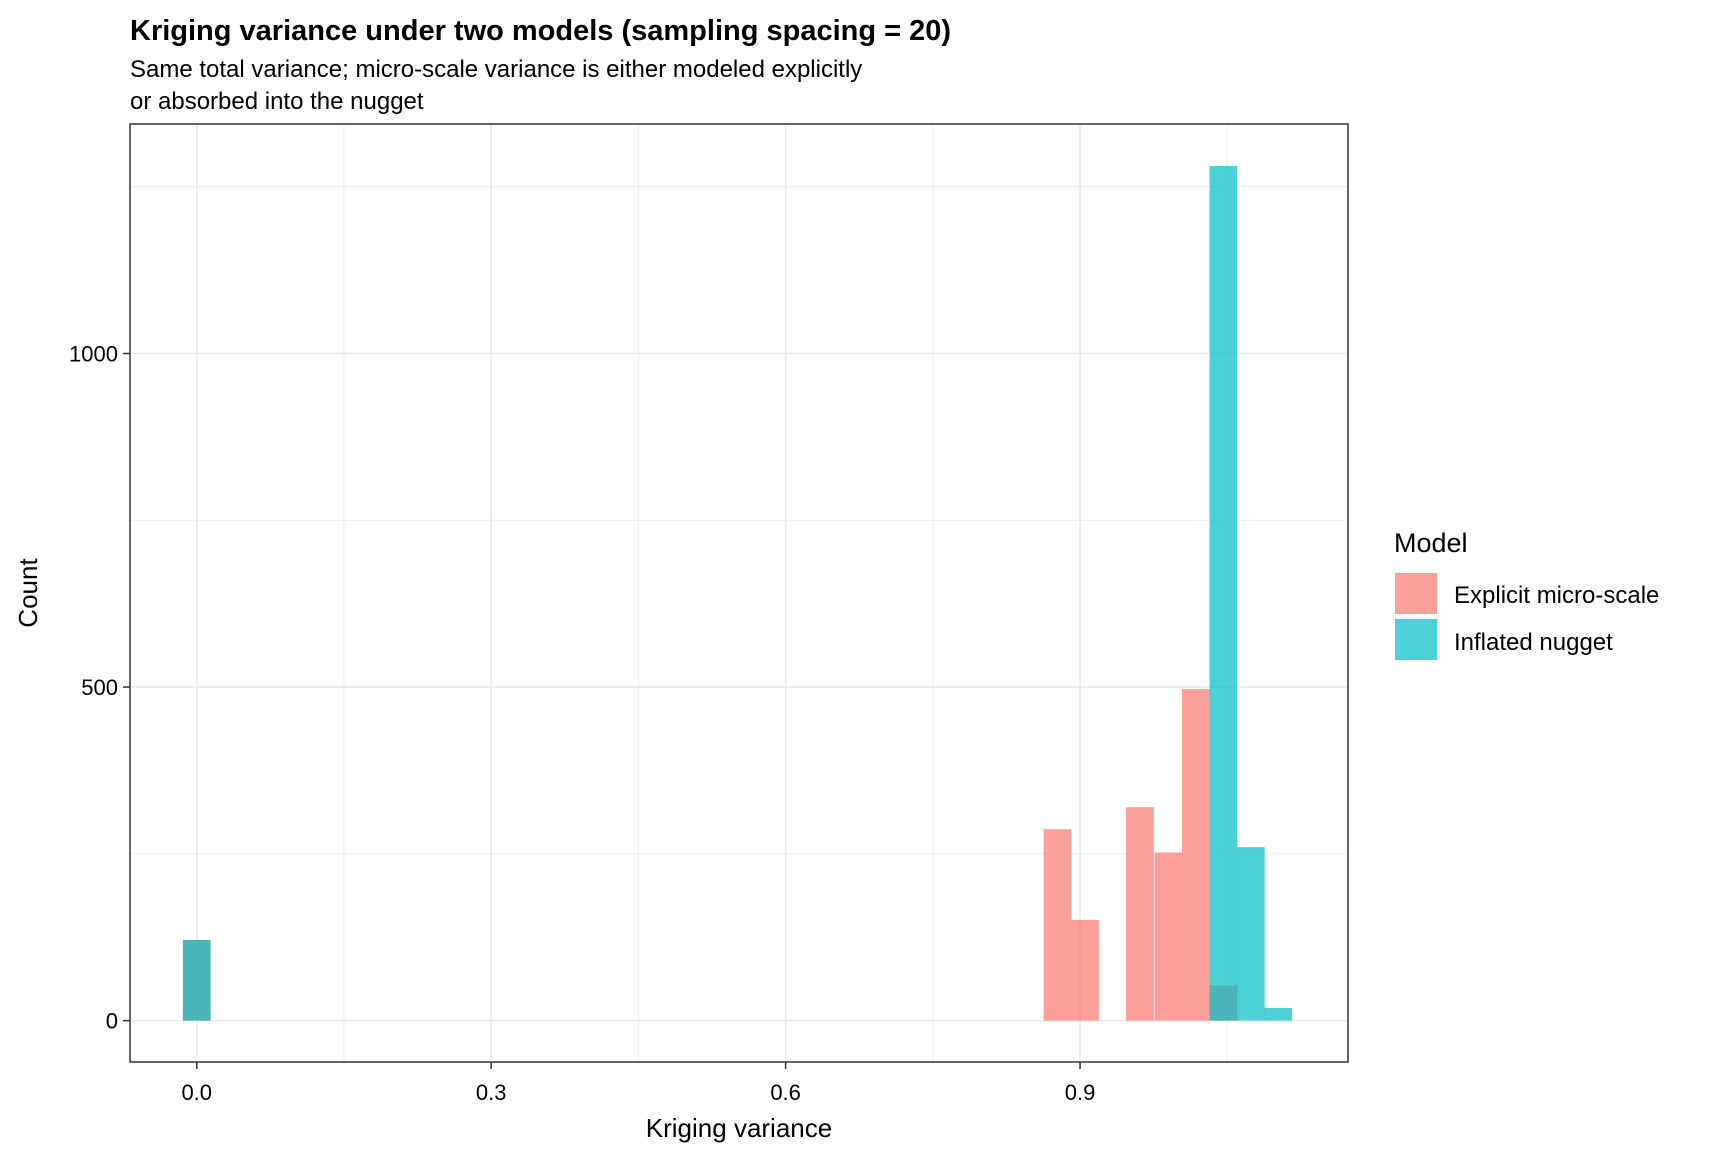  Describe the element at coordinates (28, 593) in the screenshot. I see `y-axis-title: Count` at that location.